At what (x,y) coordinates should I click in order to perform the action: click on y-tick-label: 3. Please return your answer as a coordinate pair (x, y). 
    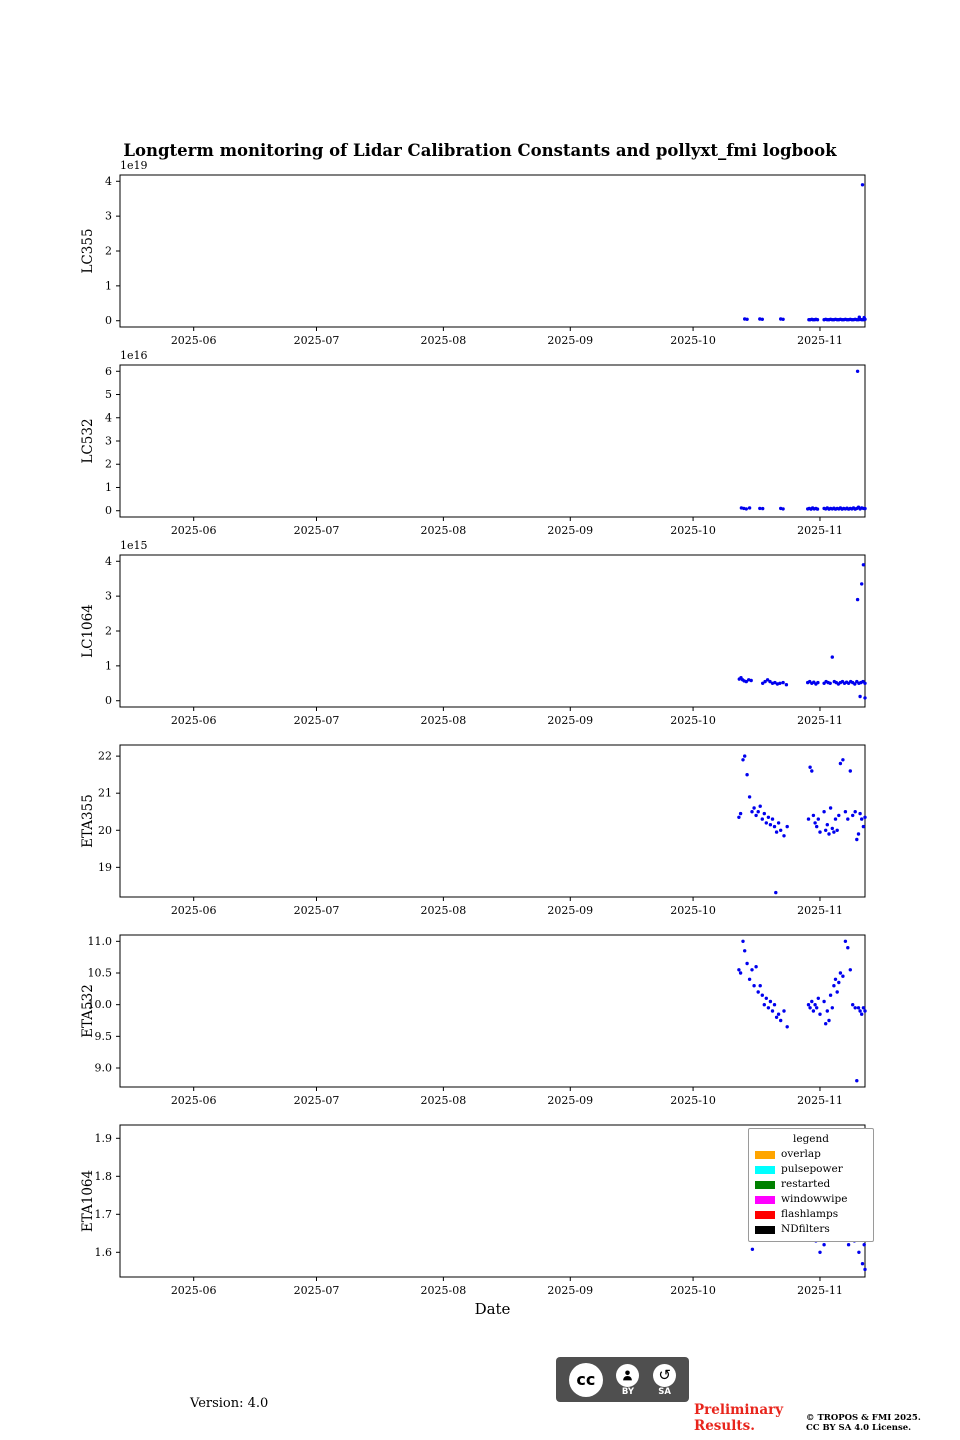
    Looking at the image, I should click on (108, 596).